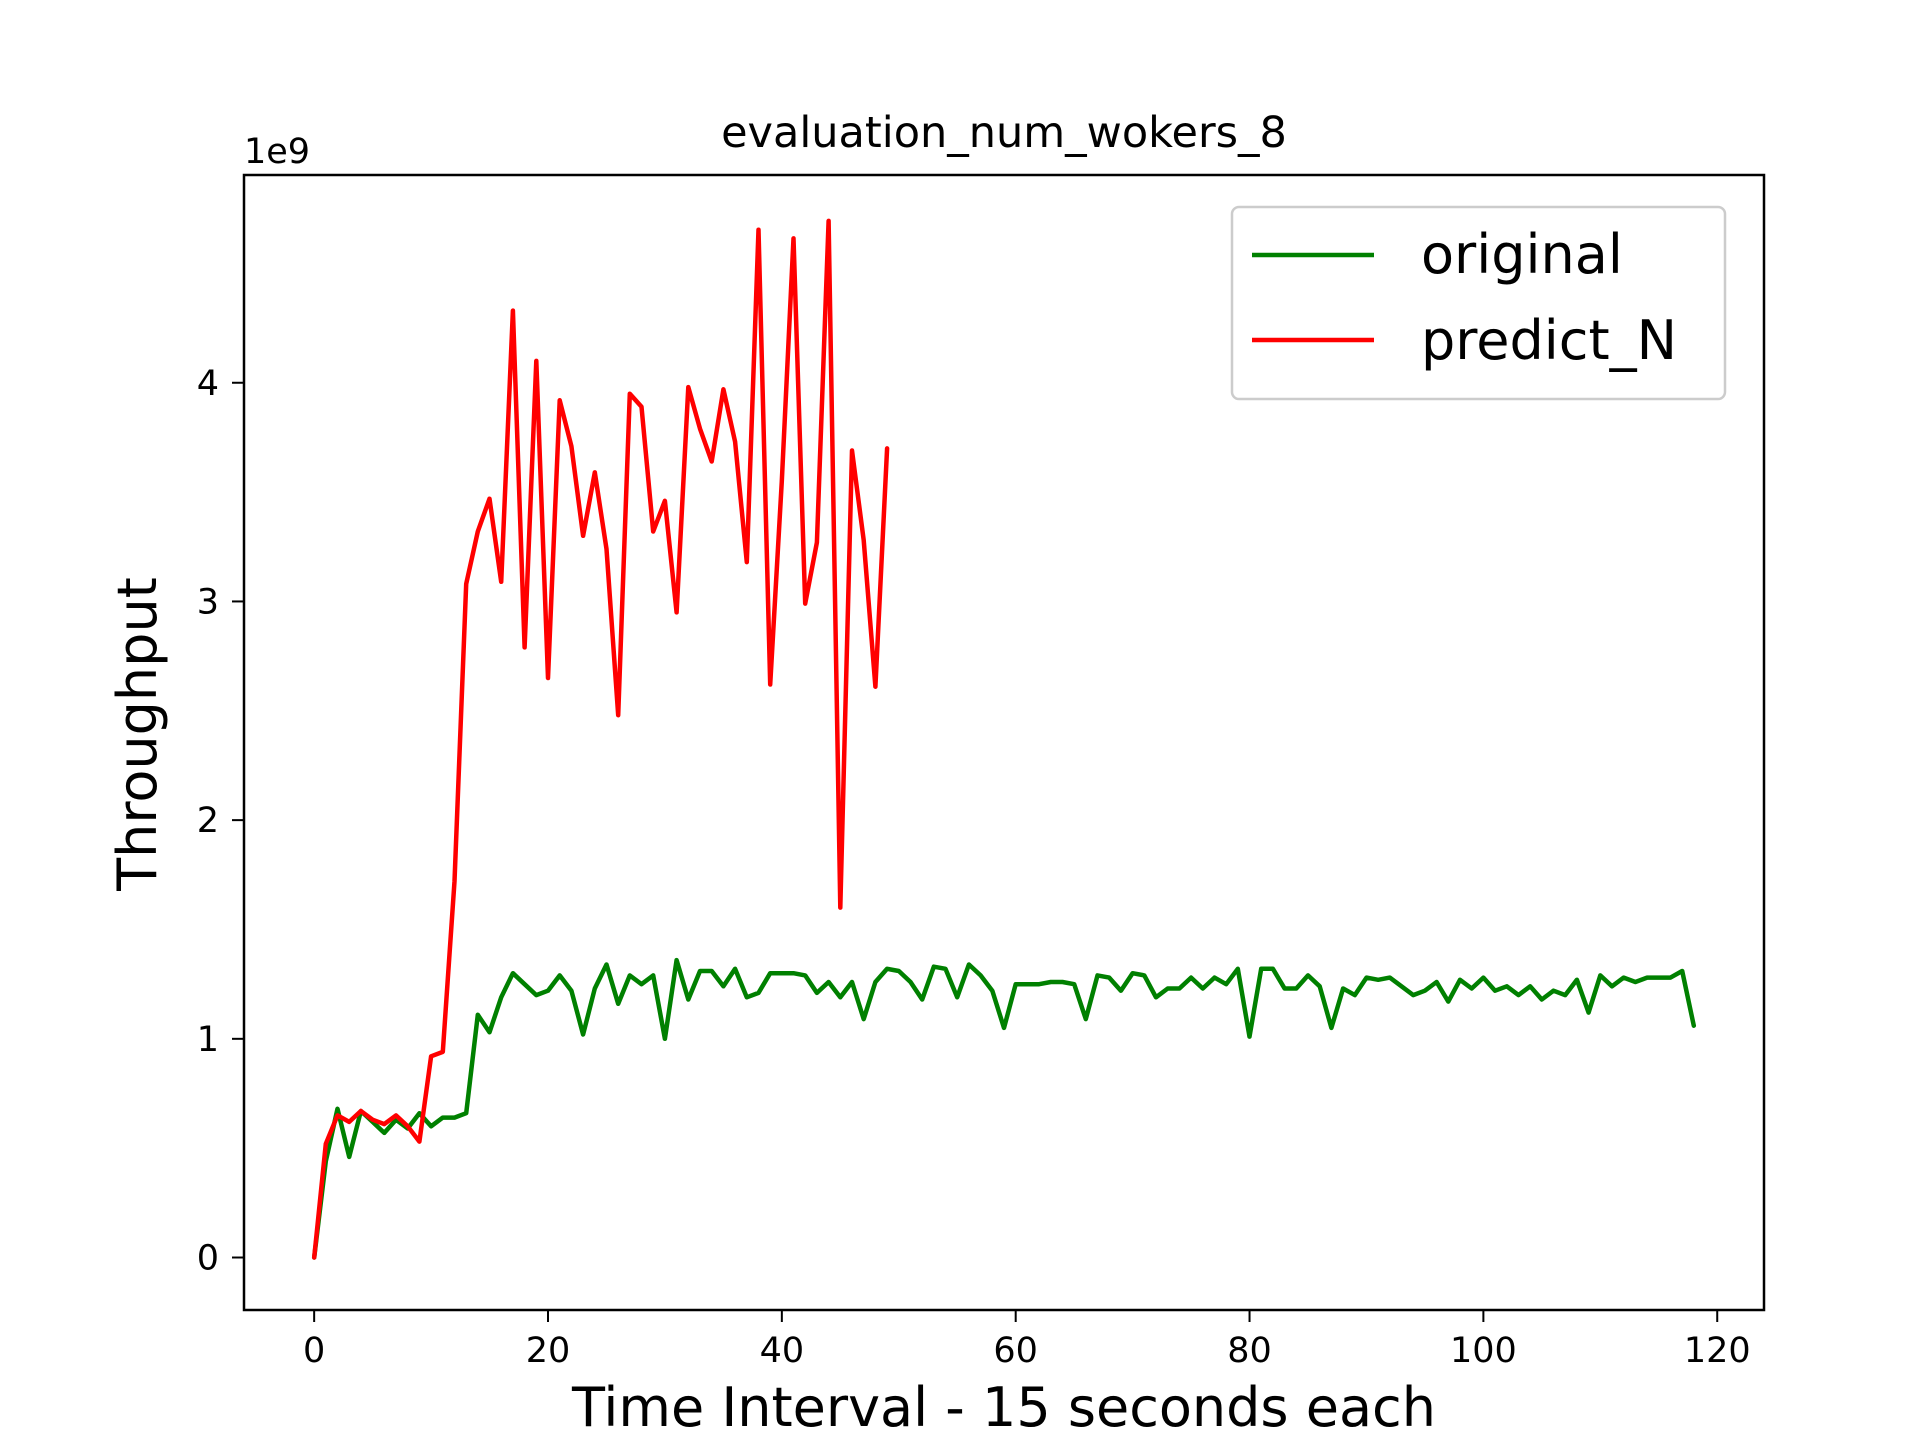 The image size is (1920, 1444). I want to click on legend-label-predict-n: predict_N, so click(1549, 340).